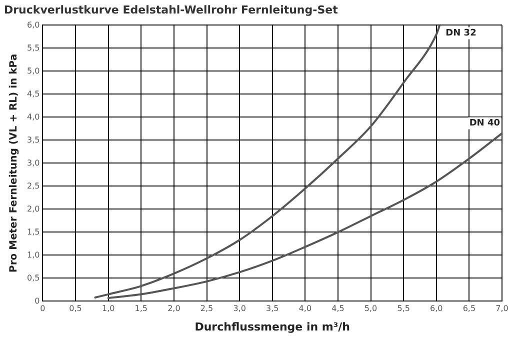  Describe the element at coordinates (33, 71) in the screenshot. I see `y-tick-label: 5,0` at that location.